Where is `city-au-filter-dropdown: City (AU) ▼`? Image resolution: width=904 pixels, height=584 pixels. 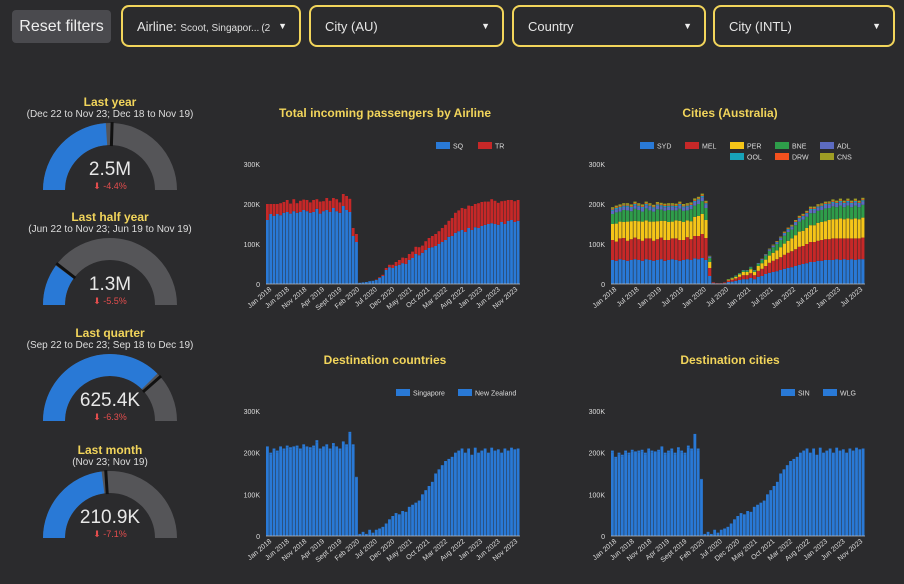
city-au-filter-dropdown: City (AU) ▼ is located at coordinates (406, 26).